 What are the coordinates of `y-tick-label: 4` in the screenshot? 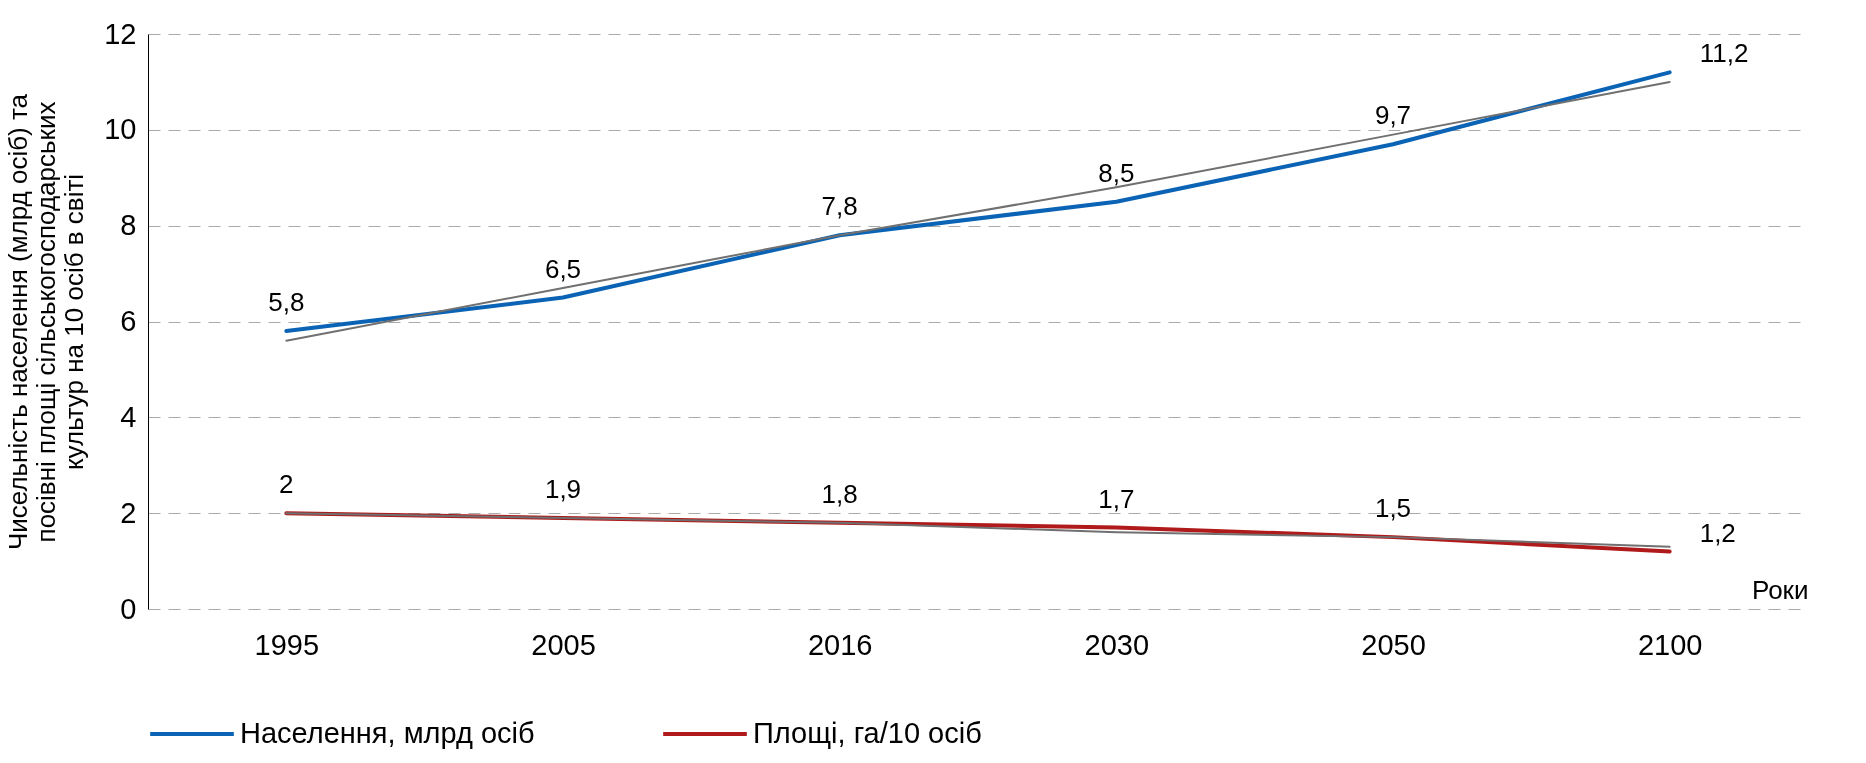 It's located at (128, 416).